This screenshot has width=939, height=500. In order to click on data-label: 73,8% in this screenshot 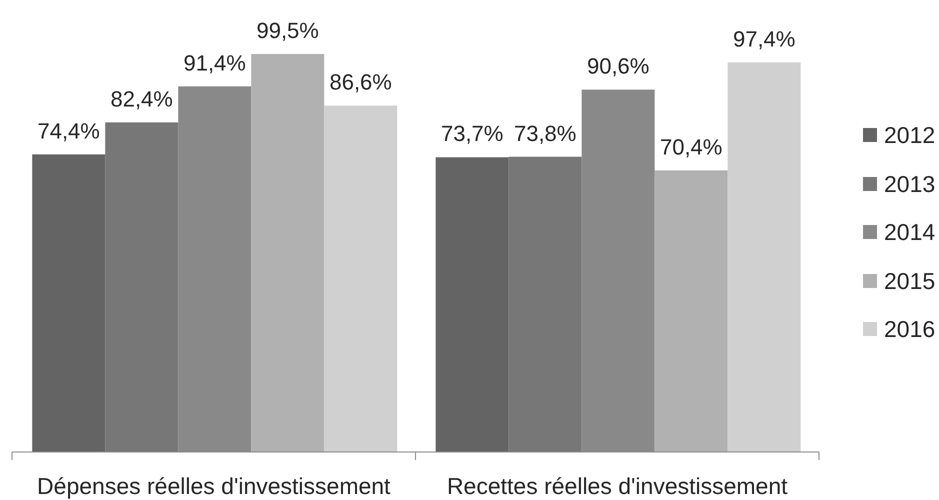, I will do `click(545, 133)`.